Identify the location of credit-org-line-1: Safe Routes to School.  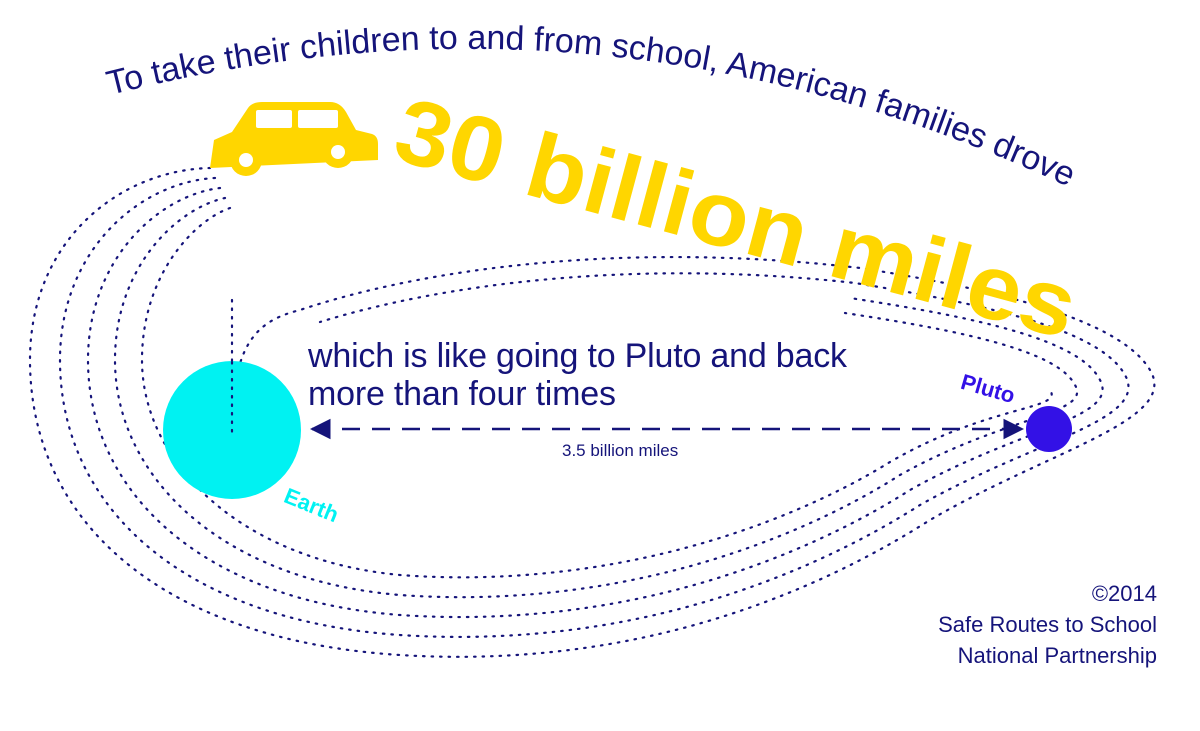
(1047, 624).